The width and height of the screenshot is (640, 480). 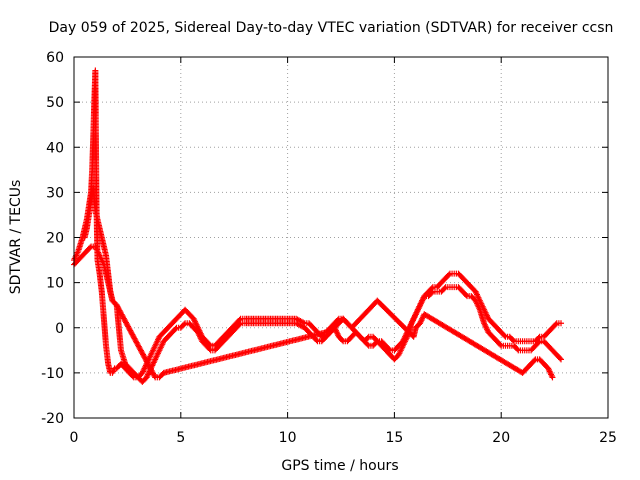 I want to click on y-tick-label: 30, so click(x=55, y=193).